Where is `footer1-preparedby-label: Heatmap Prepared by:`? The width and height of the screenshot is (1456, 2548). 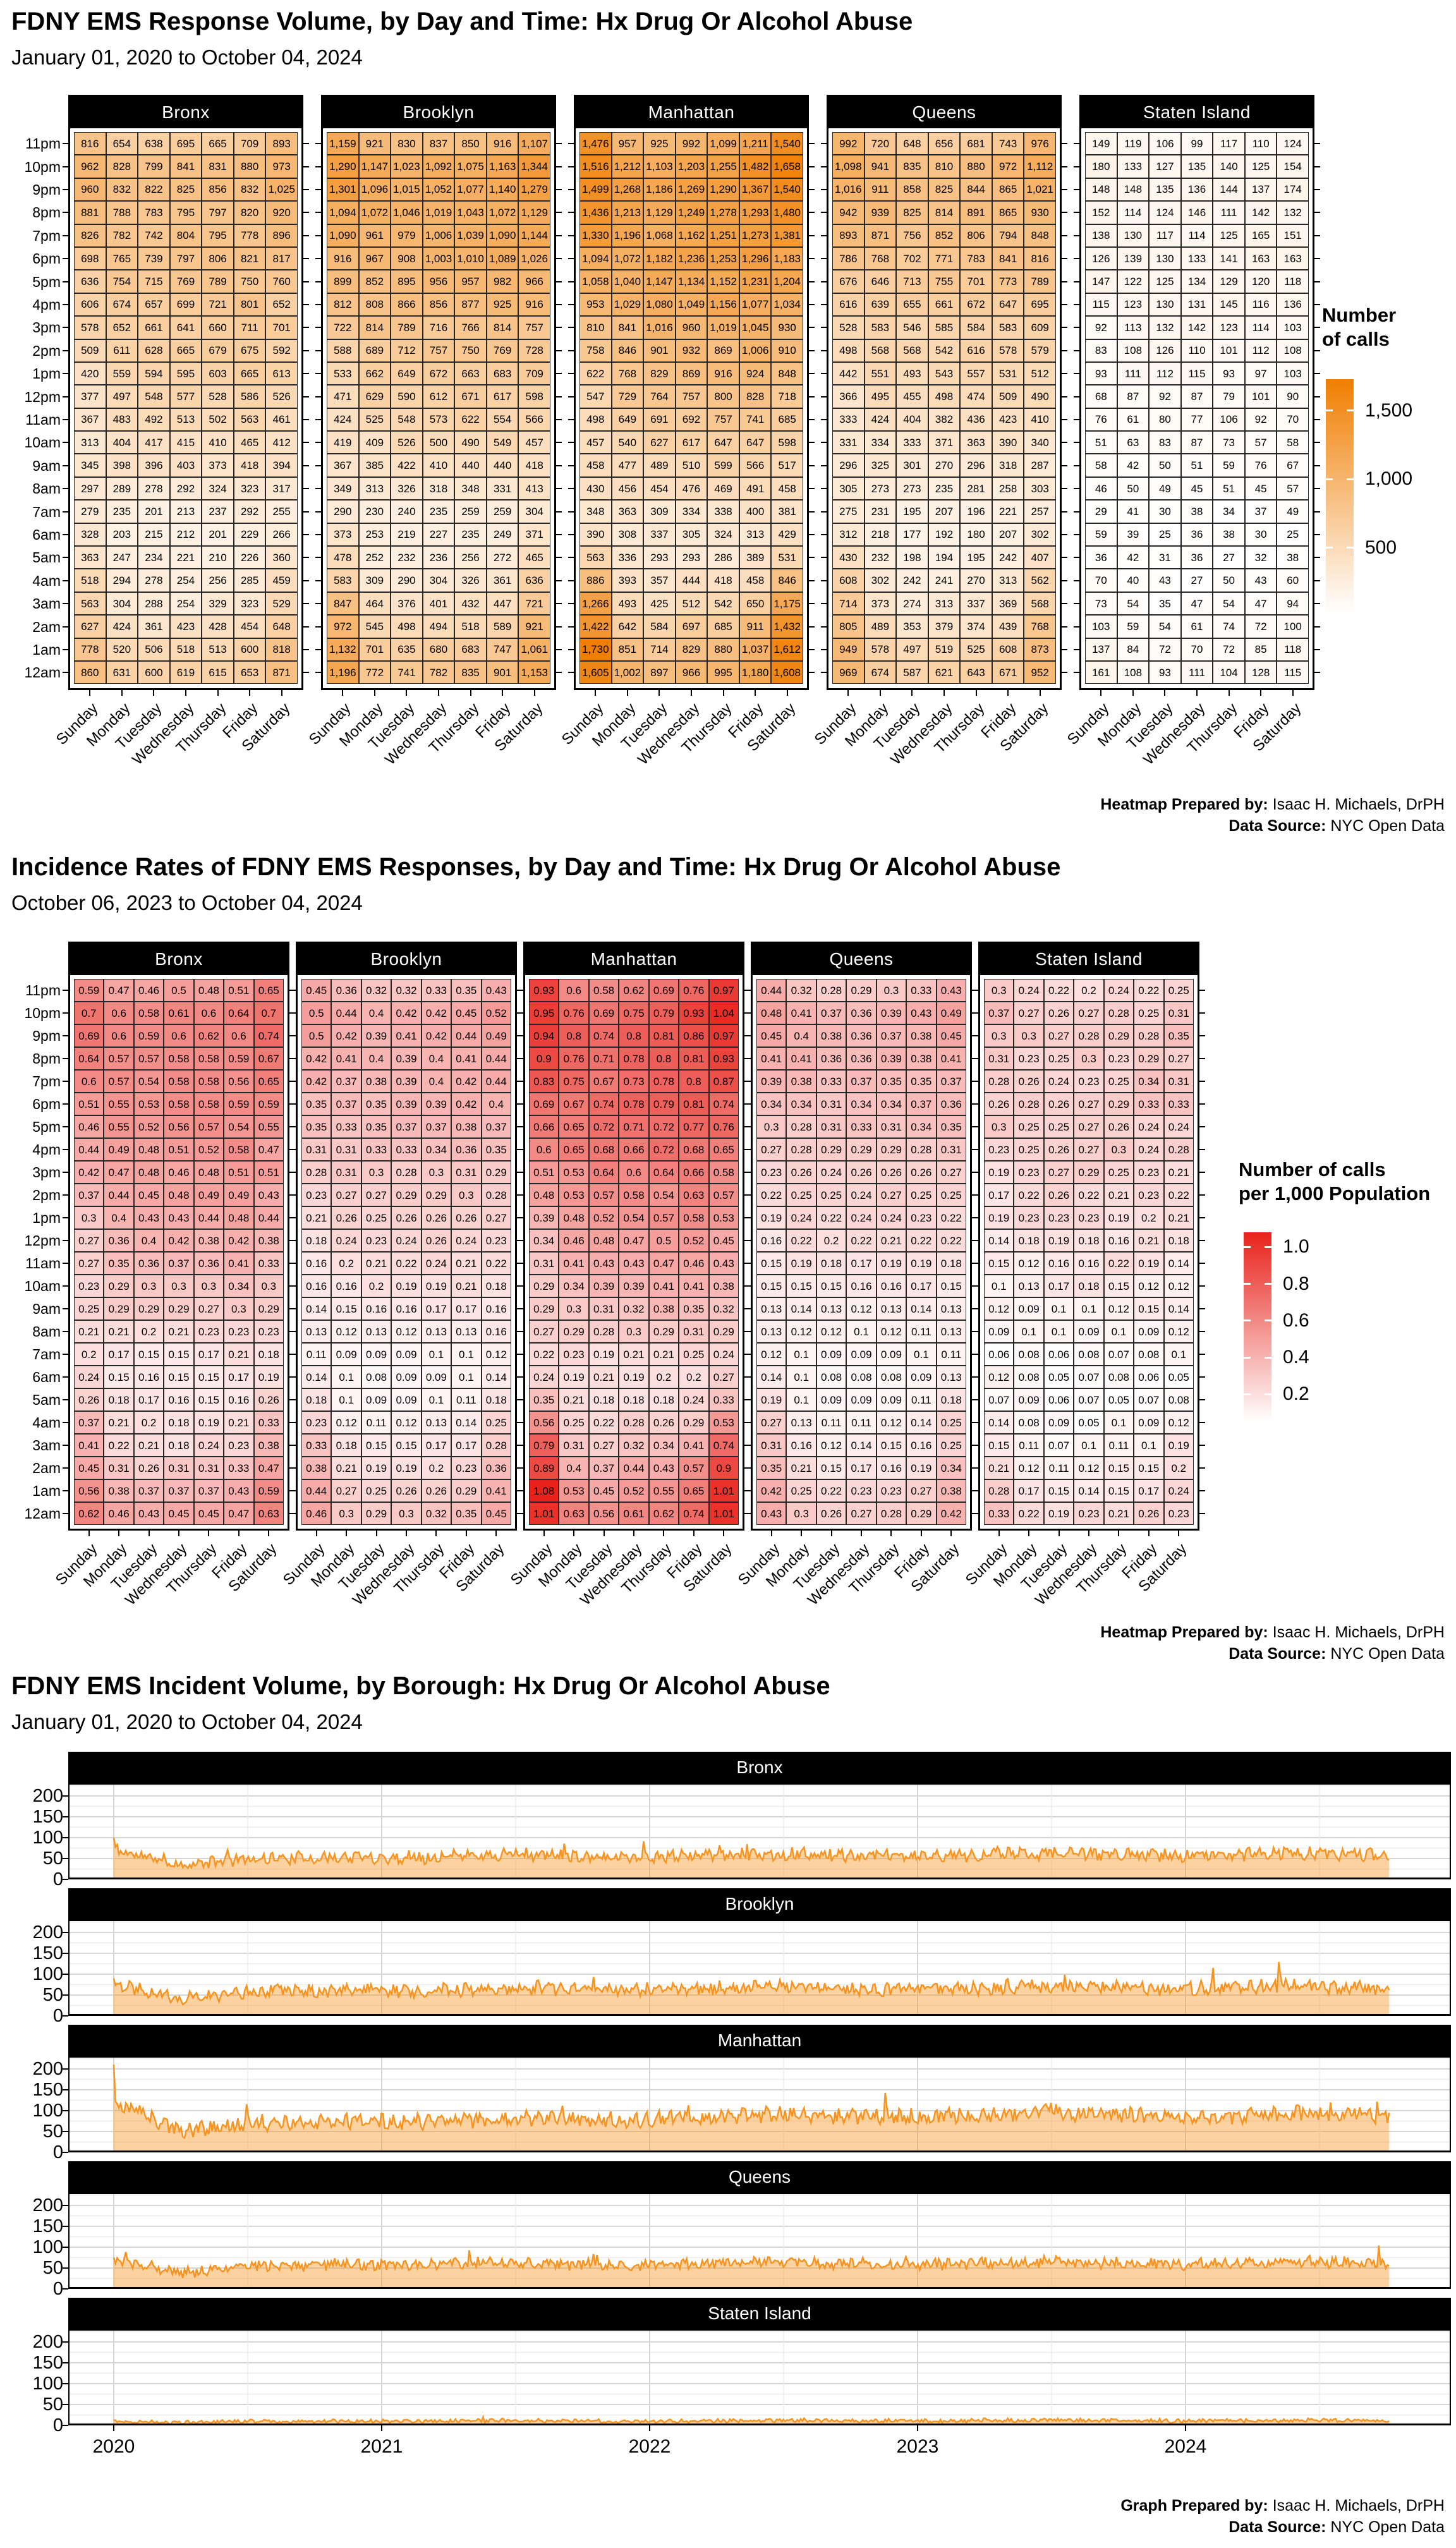 footer1-preparedby-label: Heatmap Prepared by: is located at coordinates (1184, 804).